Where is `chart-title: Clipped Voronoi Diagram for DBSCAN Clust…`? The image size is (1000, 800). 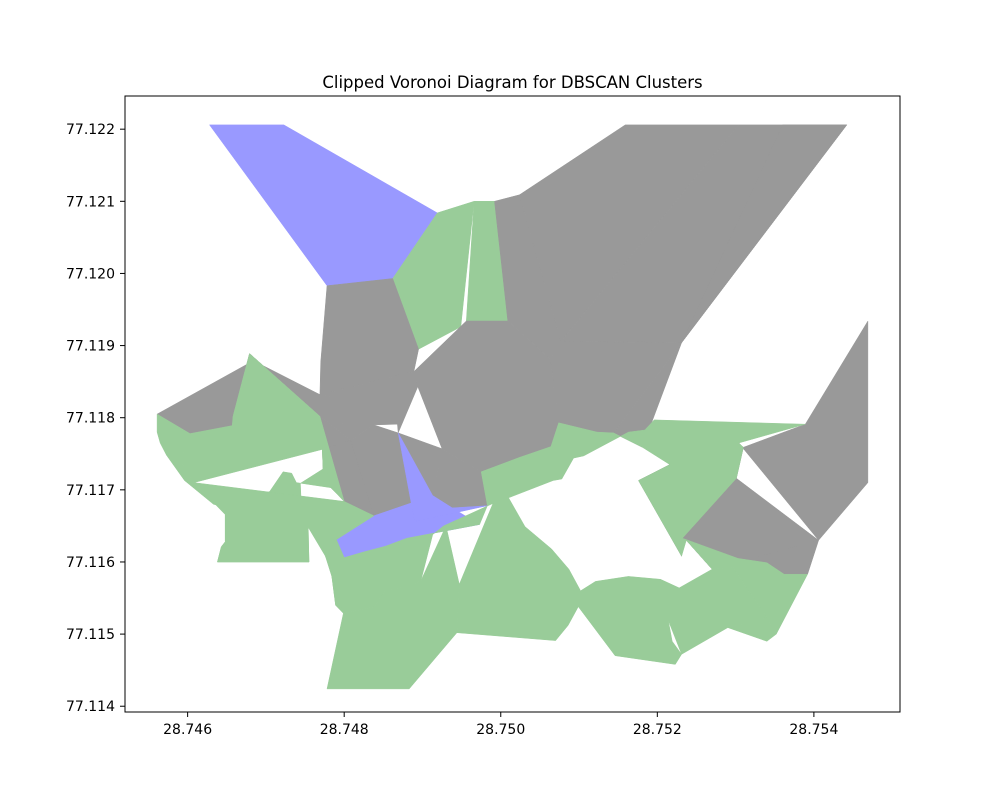 chart-title: Clipped Voronoi Diagram for DBSCAN Clust… is located at coordinates (512, 82).